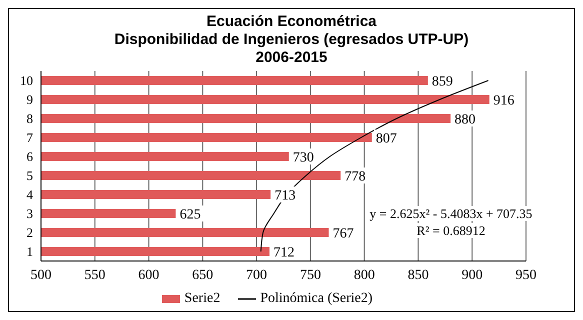 Image resolution: width=583 pixels, height=320 pixels. I want to click on y-tick-label: 6, so click(30, 156).